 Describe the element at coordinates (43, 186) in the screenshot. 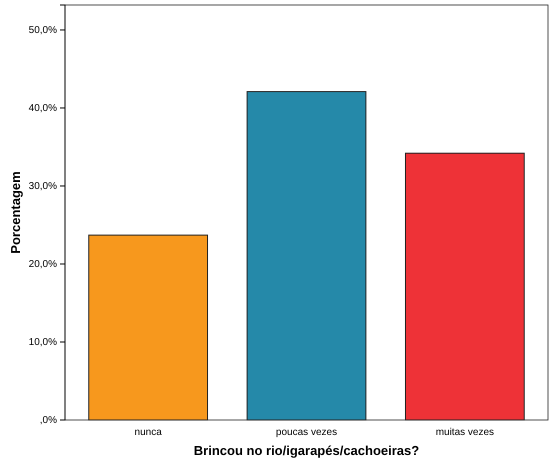

I see `y-tick-label: 30,0%` at that location.